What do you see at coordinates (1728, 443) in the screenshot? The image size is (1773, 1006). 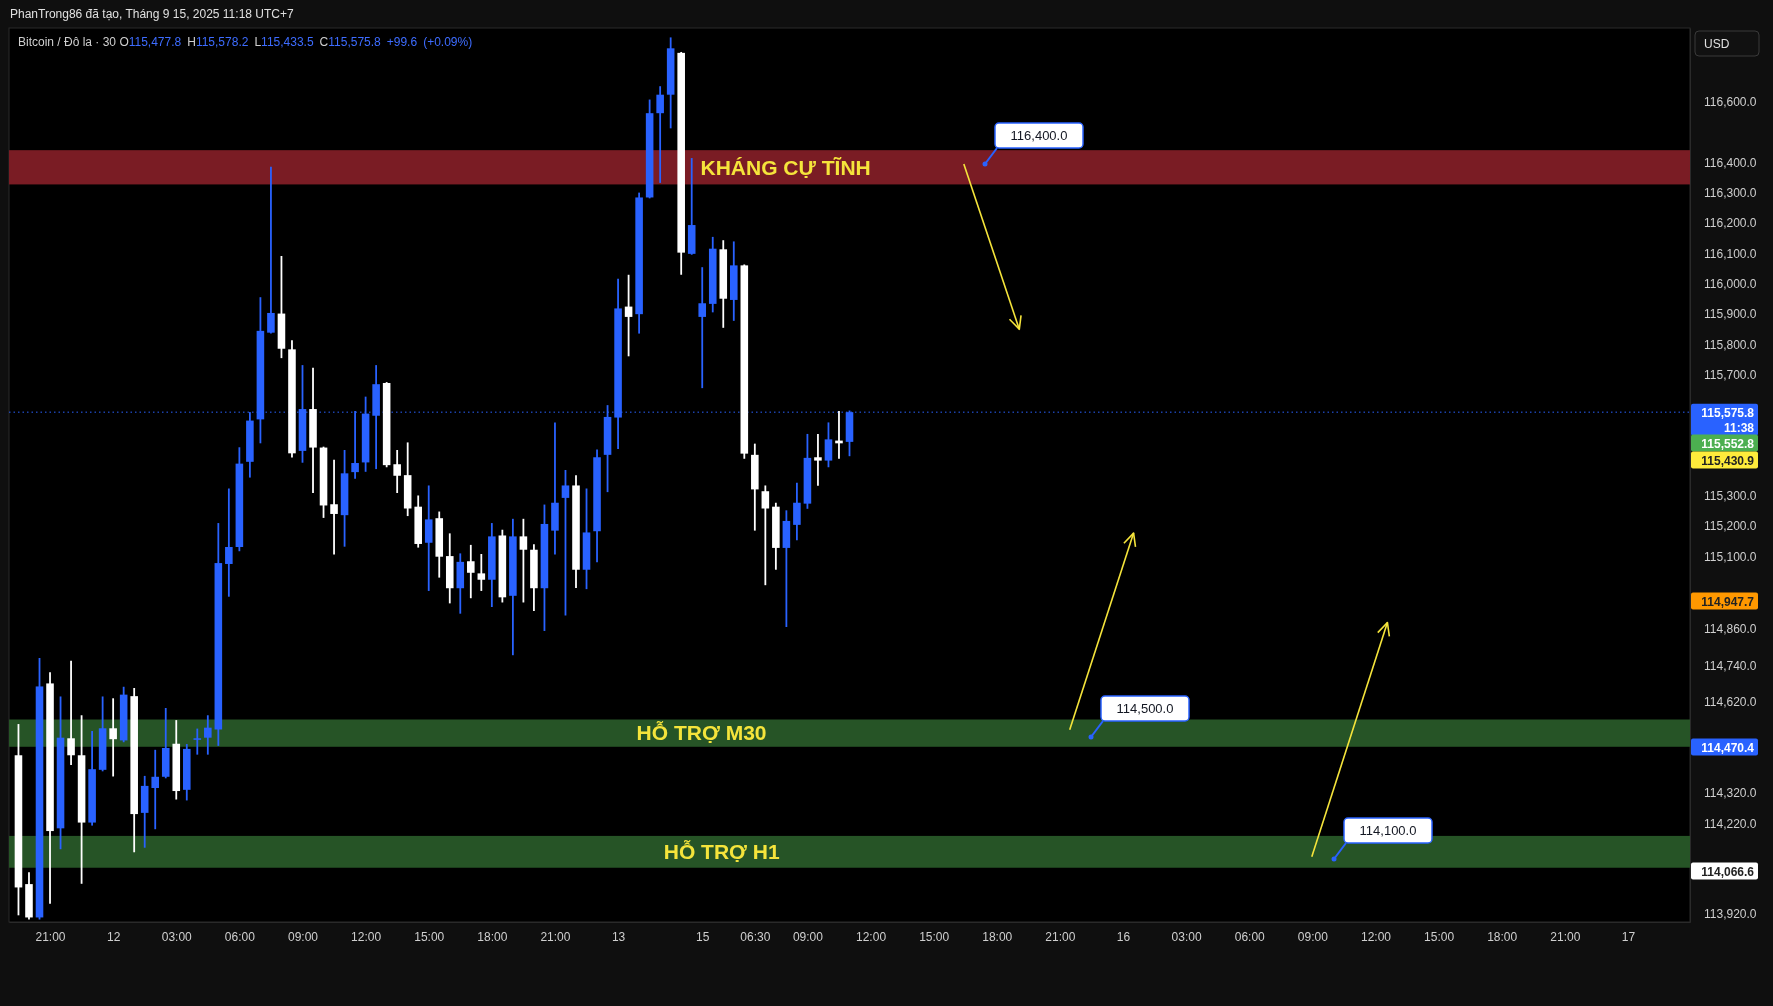 I see `text: 115,552.8` at bounding box center [1728, 443].